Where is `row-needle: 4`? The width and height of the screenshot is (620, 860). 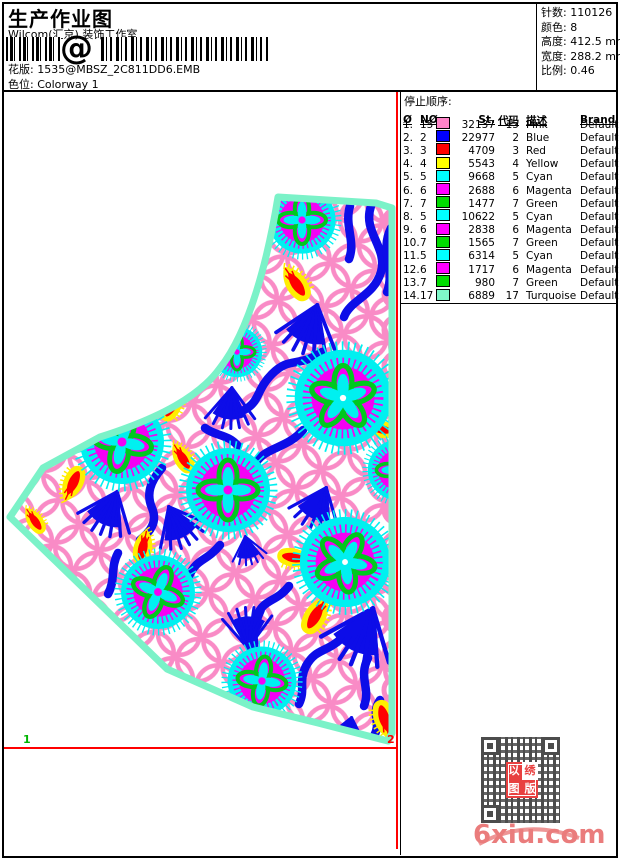
row-needle: 4 is located at coordinates (423, 164).